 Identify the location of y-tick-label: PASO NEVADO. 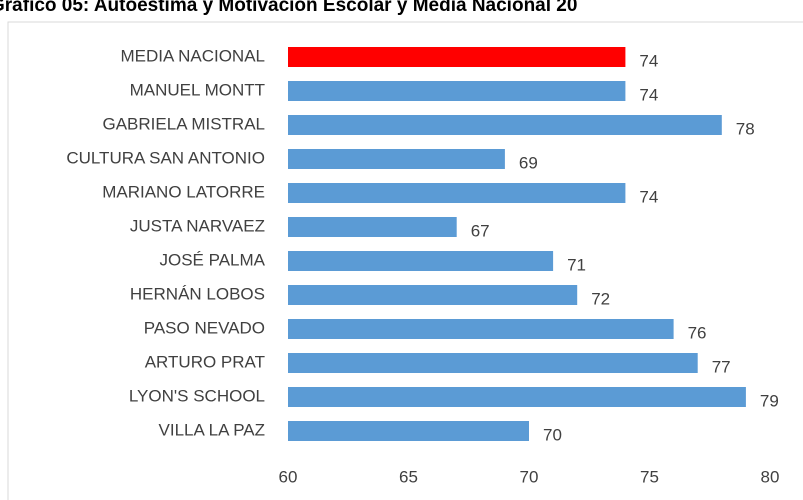
(204, 327).